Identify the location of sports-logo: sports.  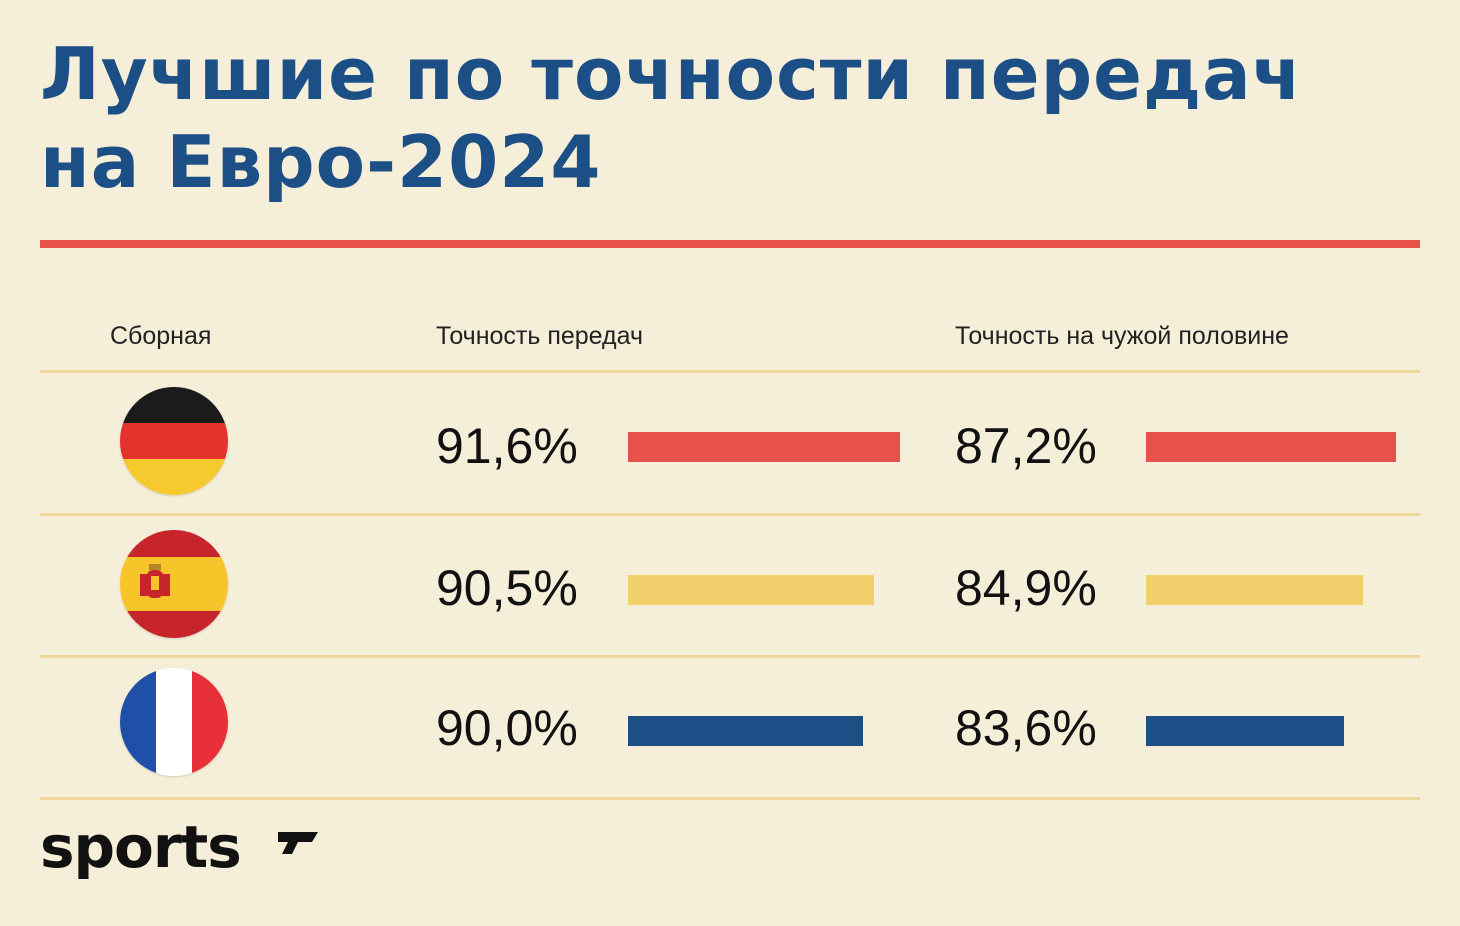
(141, 847).